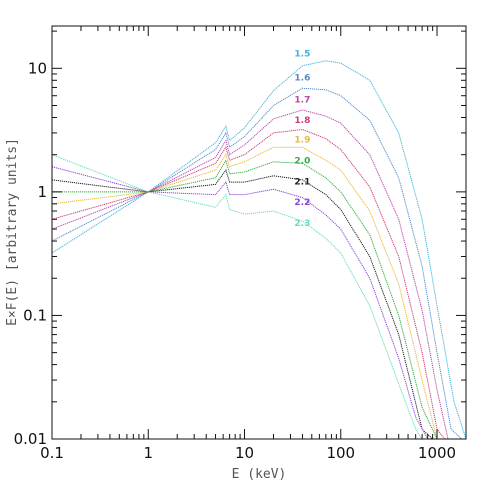  Describe the element at coordinates (52, 453) in the screenshot. I see `x-tick-label: 0.1` at that location.